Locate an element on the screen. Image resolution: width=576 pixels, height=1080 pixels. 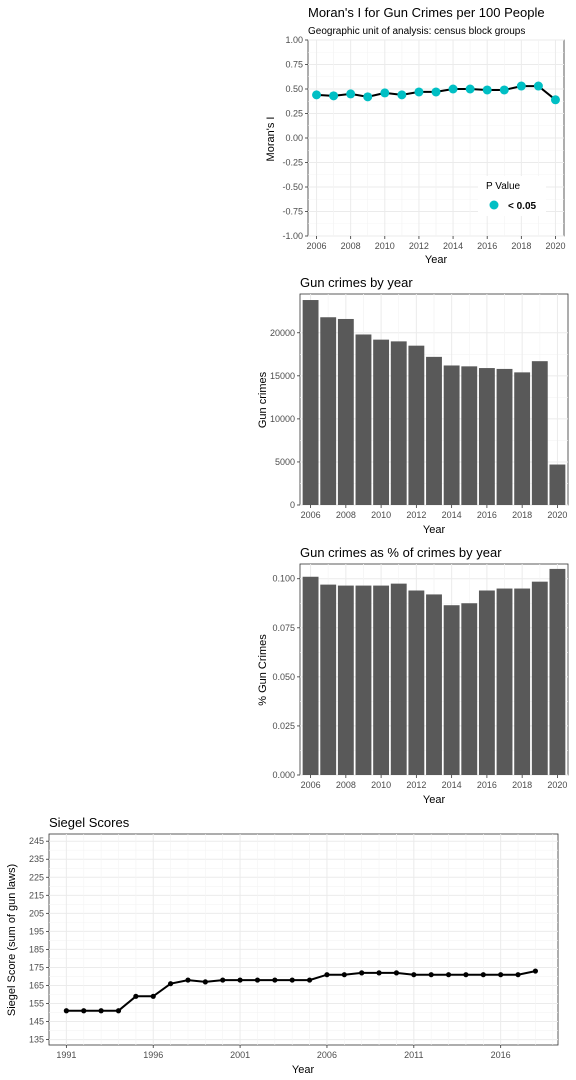
y-tick-label: 165 is located at coordinates (36, 985).